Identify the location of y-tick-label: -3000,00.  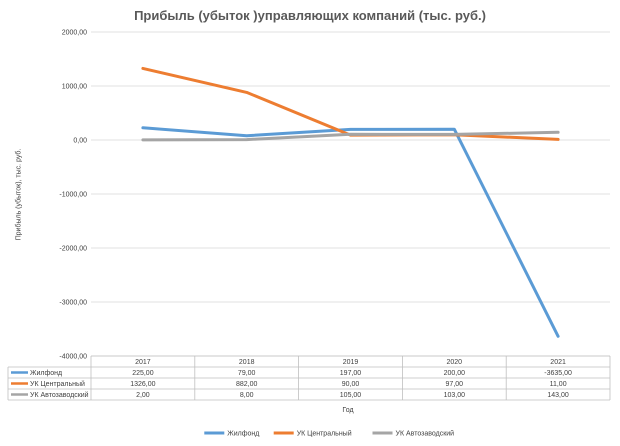
(73, 303).